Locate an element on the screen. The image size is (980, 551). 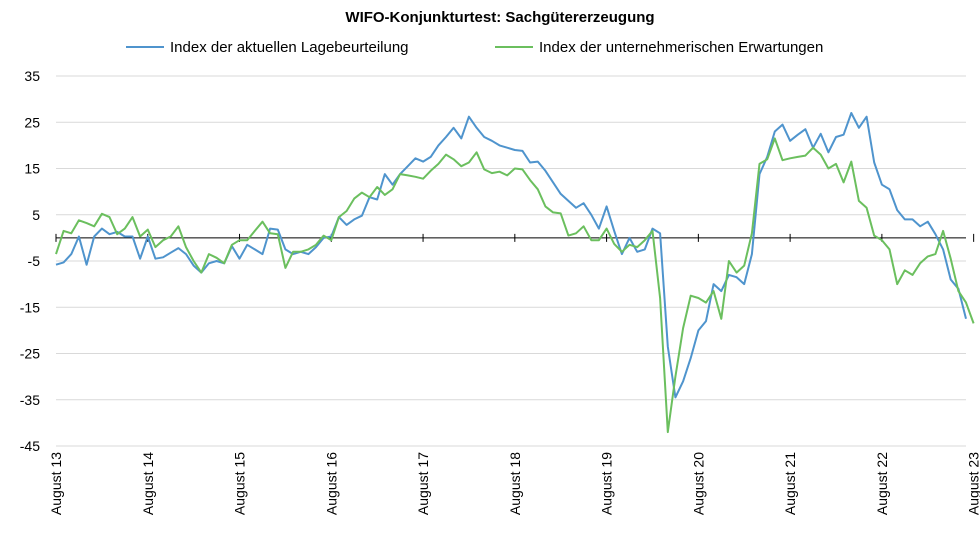
x-tick-label: August 20 is located at coordinates (698, 483).